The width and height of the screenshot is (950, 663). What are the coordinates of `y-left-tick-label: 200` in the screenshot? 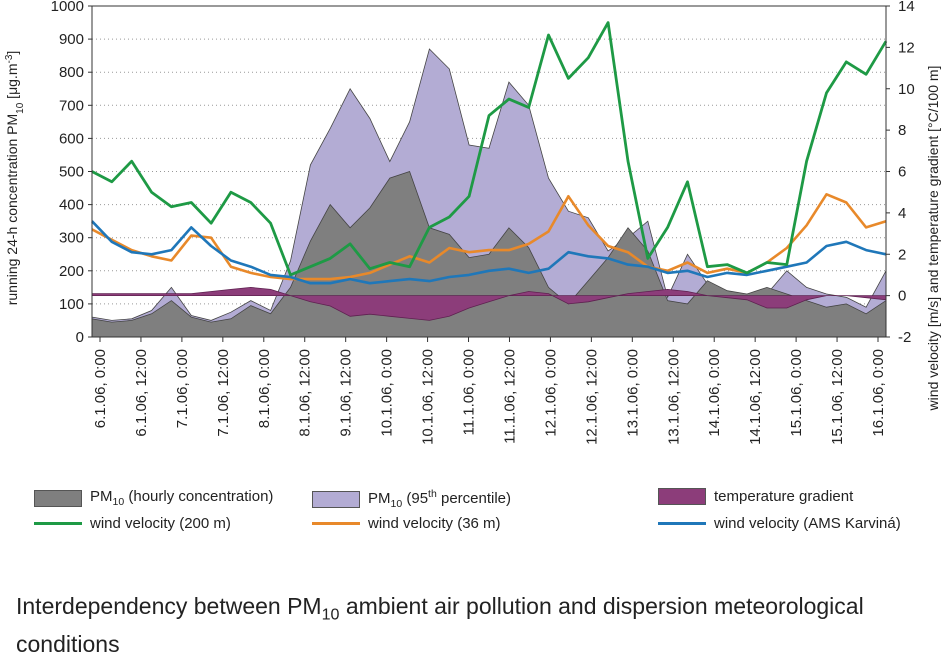 It's located at (71, 271).